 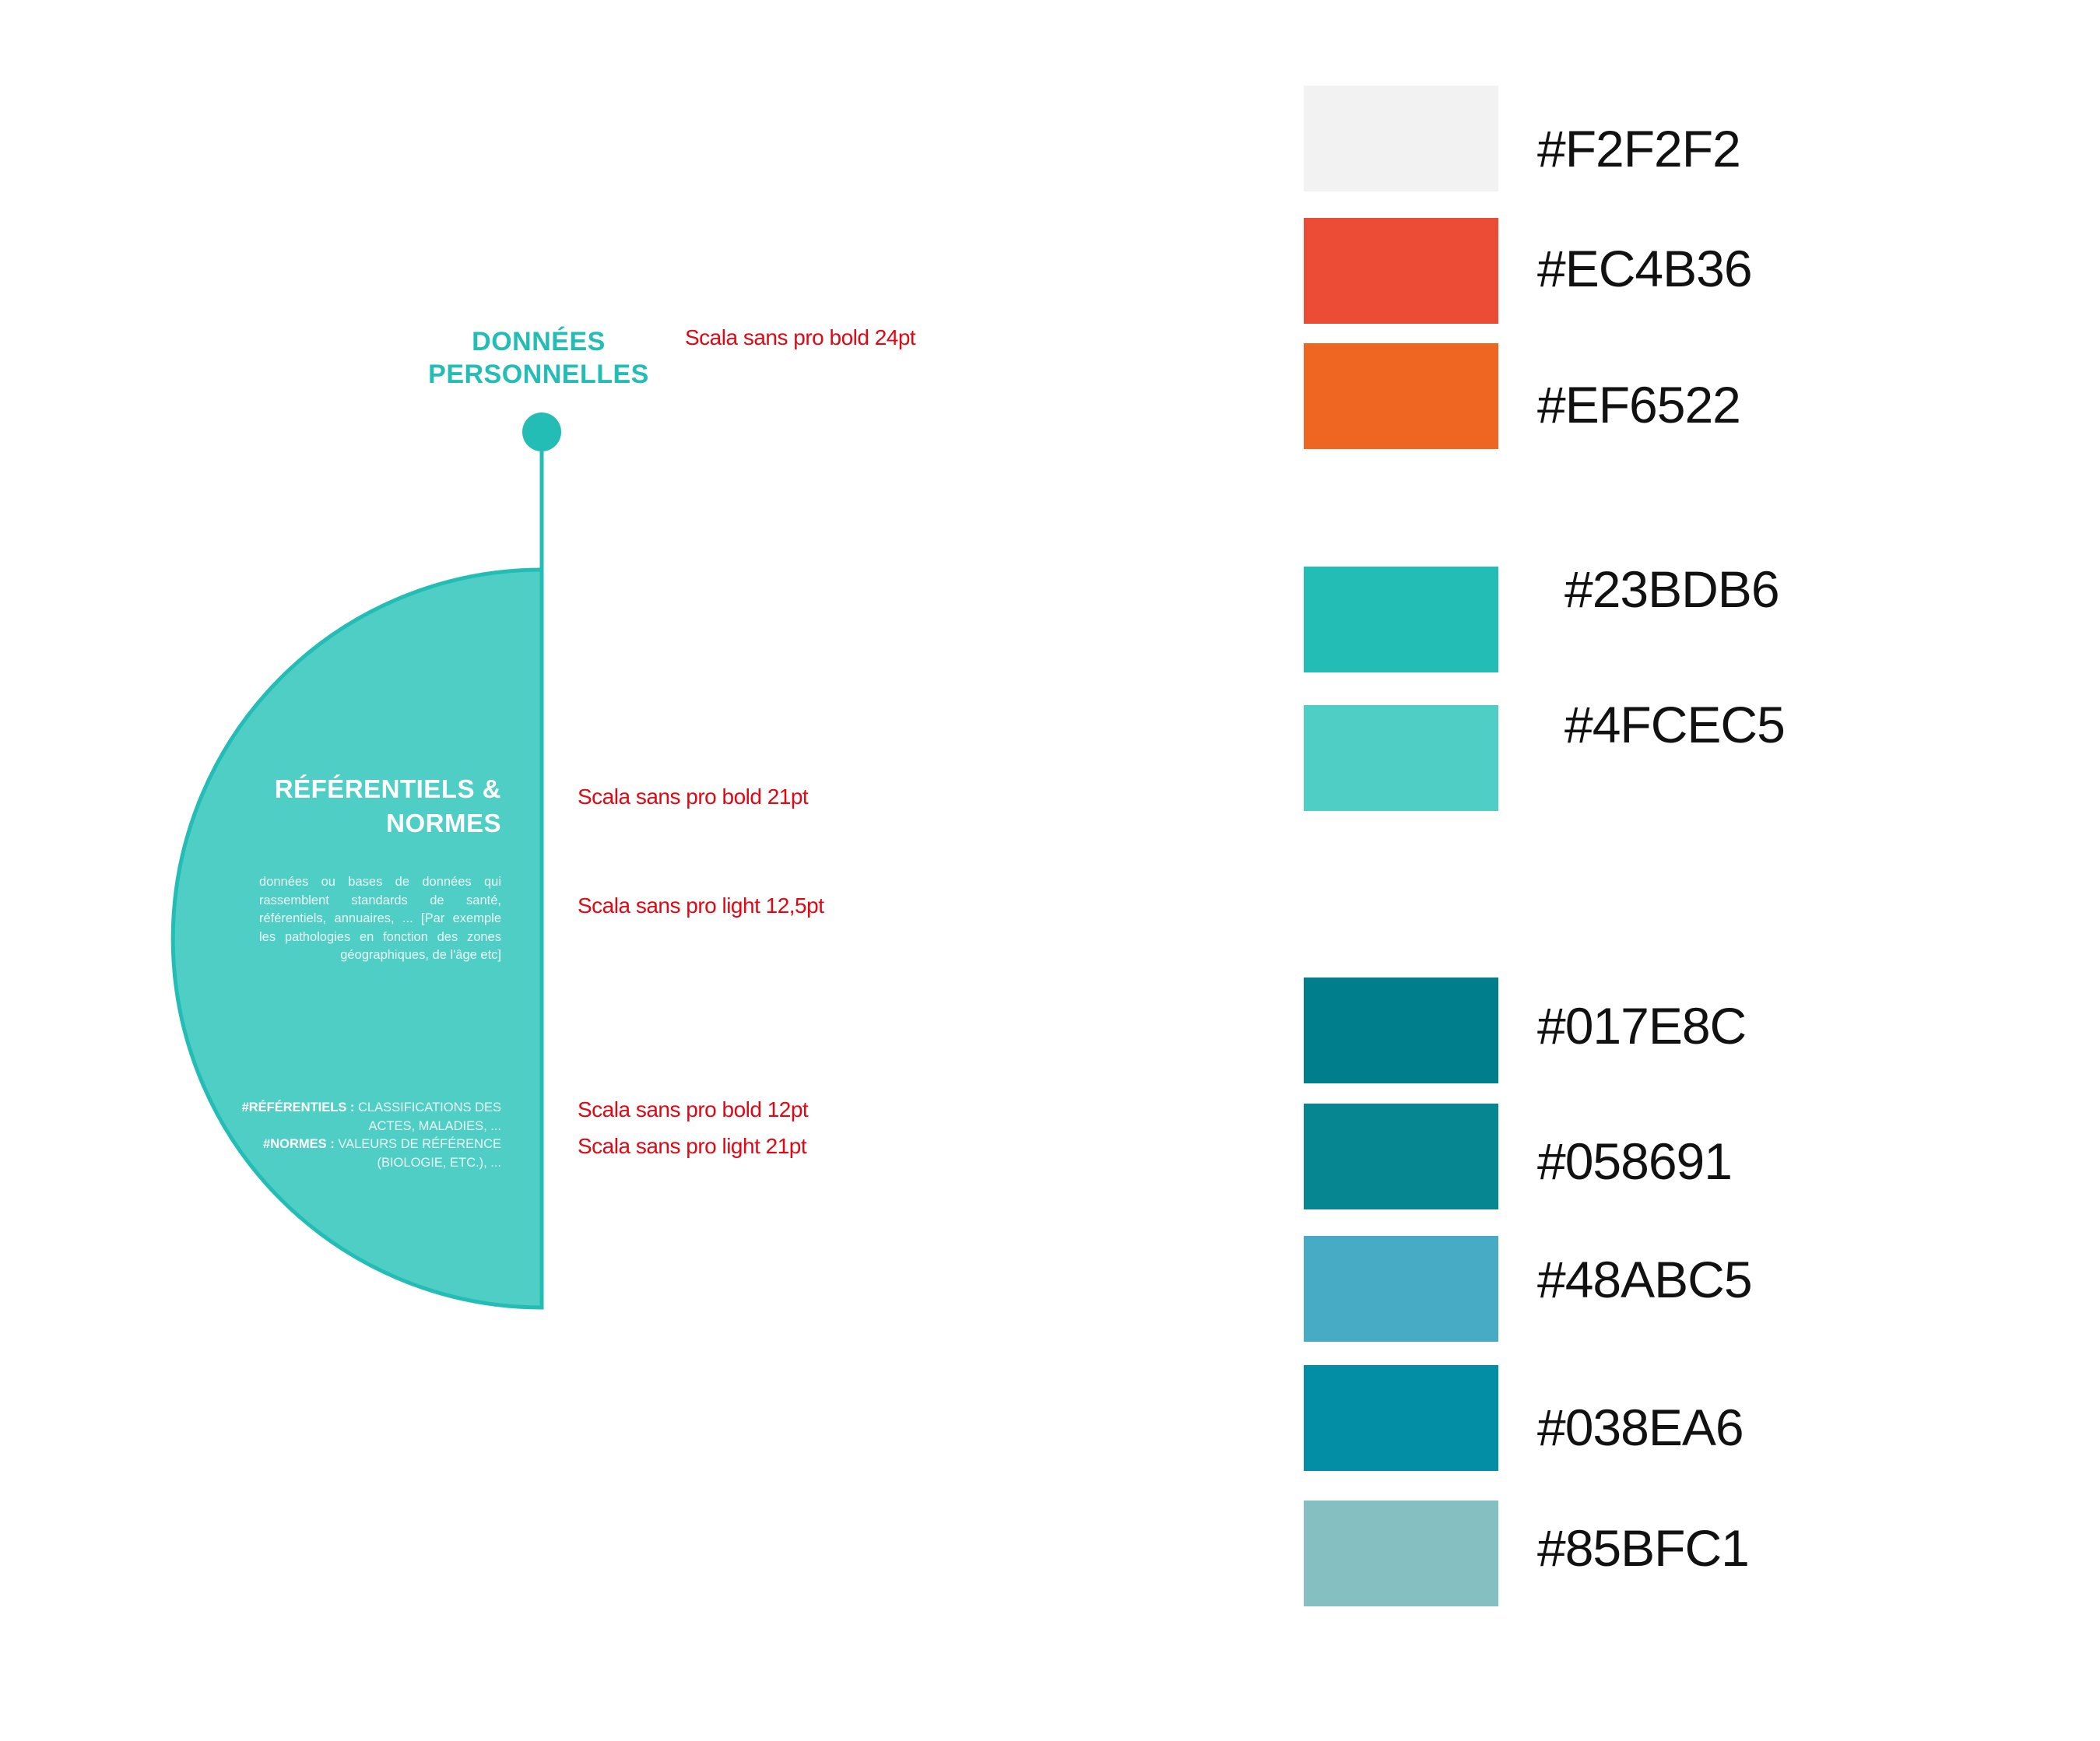 I want to click on annotation-body-font: Scala sans pro light 12,5pt, so click(x=701, y=905).